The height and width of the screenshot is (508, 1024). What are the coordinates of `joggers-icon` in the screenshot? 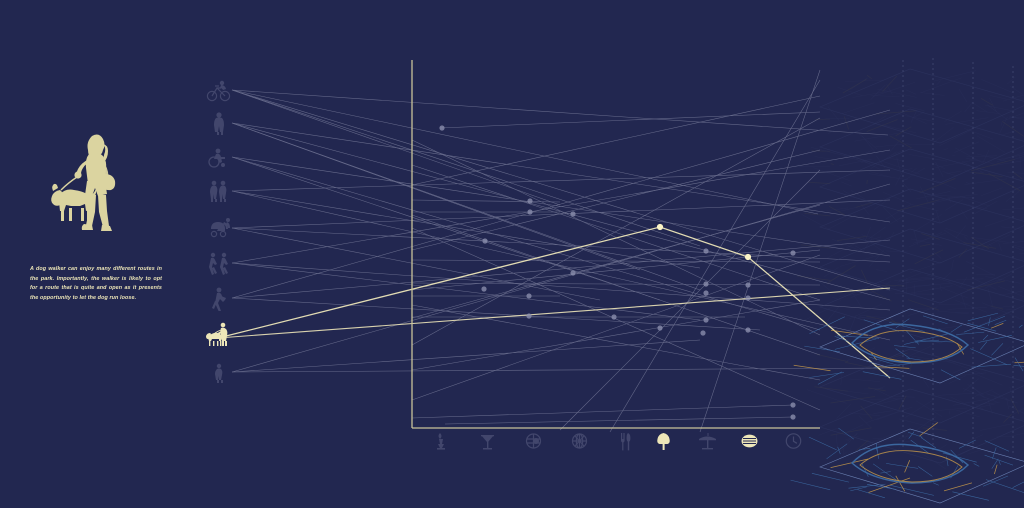 It's located at (218, 263).